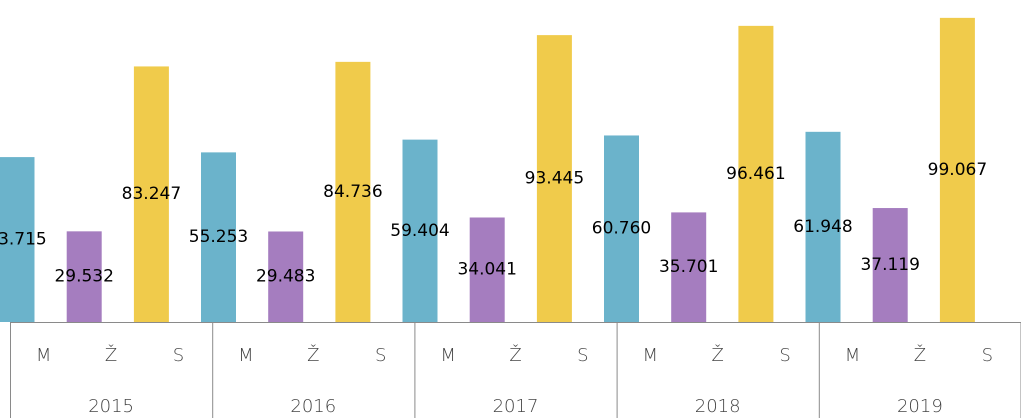 This screenshot has width=1021, height=418. What do you see at coordinates (111, 406) in the screenshot?
I see `x-tick-label: 2015` at bounding box center [111, 406].